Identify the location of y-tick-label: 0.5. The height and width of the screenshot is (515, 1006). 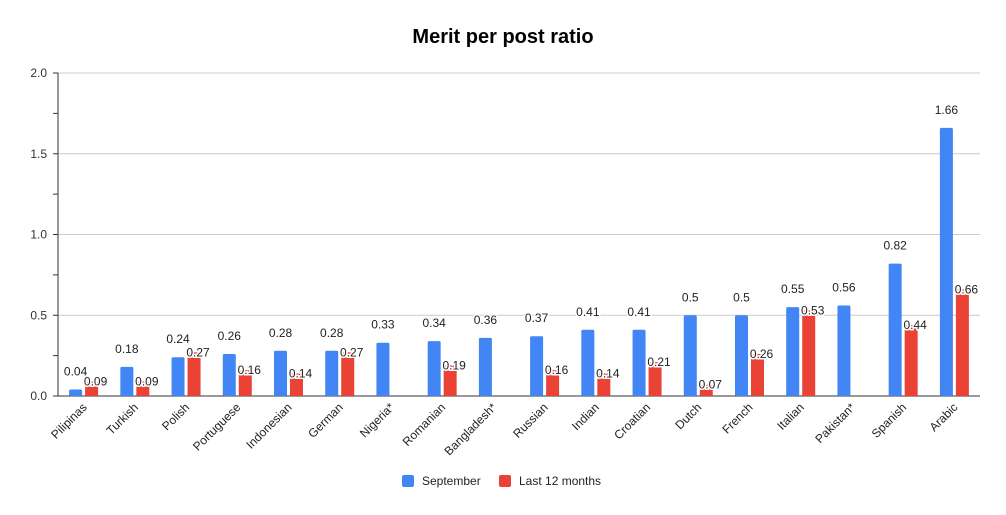
(38, 315).